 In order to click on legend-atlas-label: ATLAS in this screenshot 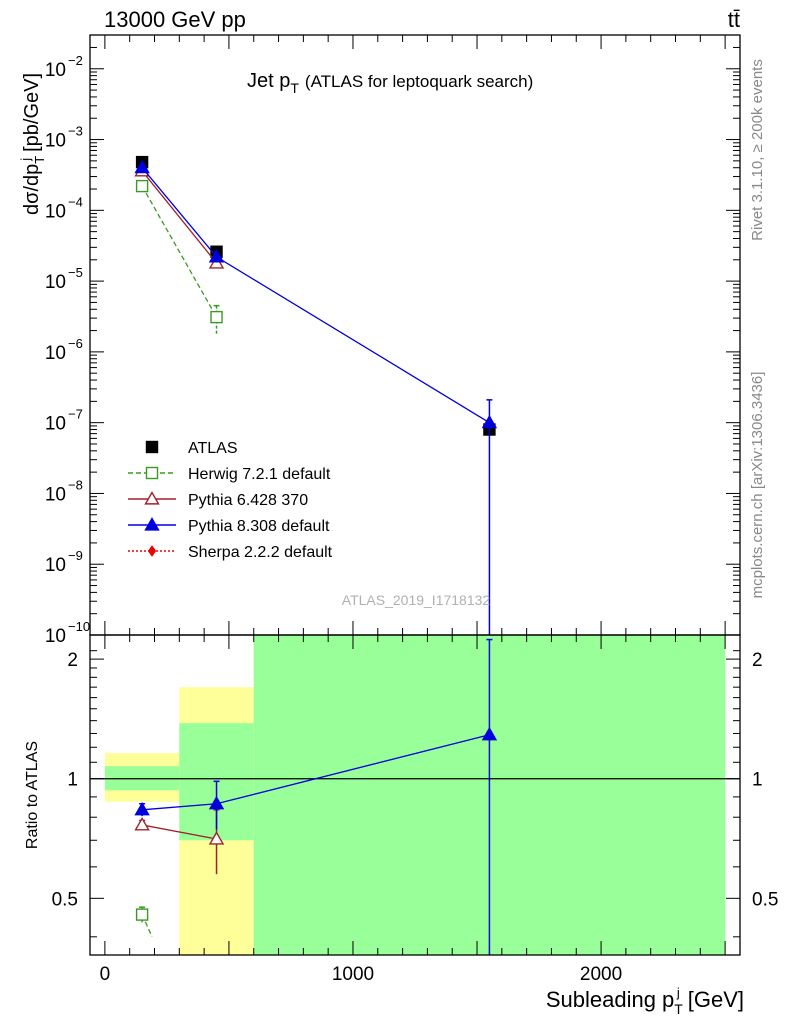, I will do `click(213, 448)`.